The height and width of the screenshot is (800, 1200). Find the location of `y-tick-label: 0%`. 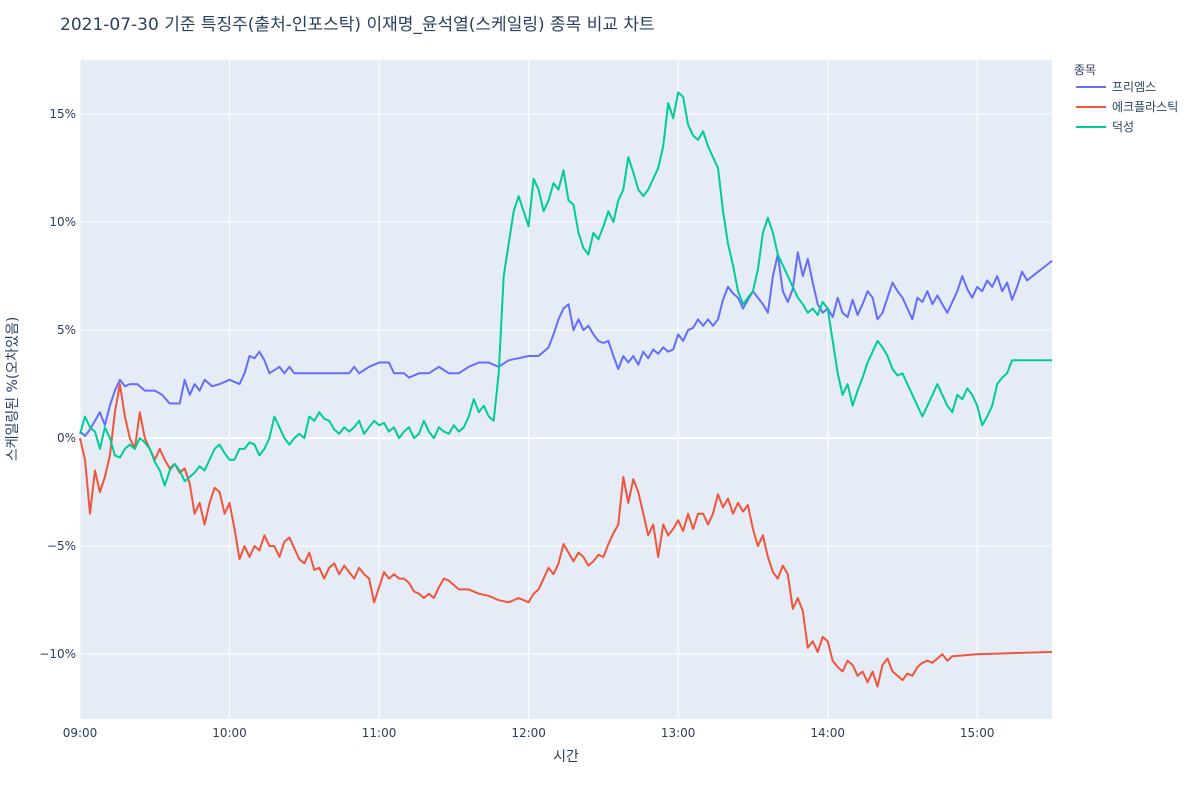

y-tick-label: 0% is located at coordinates (66, 438).